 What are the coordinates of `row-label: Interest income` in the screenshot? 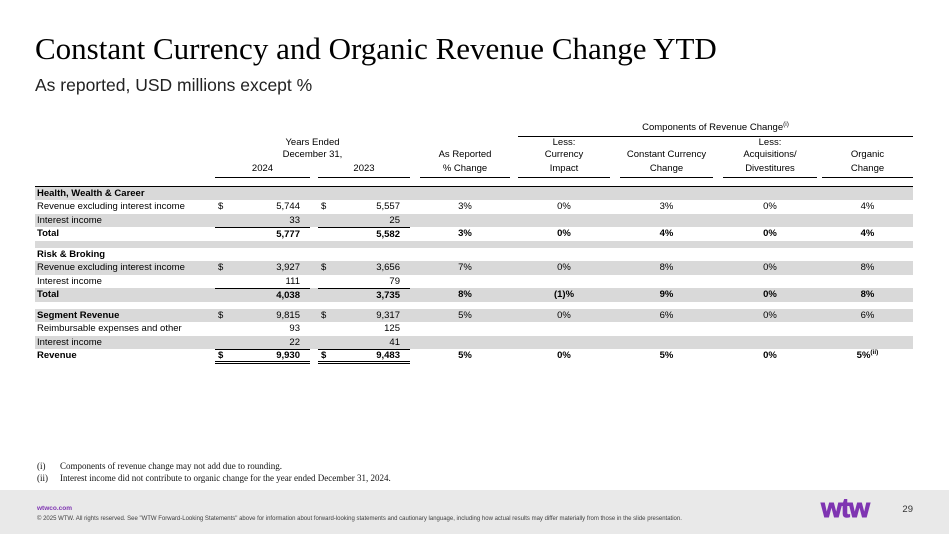 It's located at (69, 281).